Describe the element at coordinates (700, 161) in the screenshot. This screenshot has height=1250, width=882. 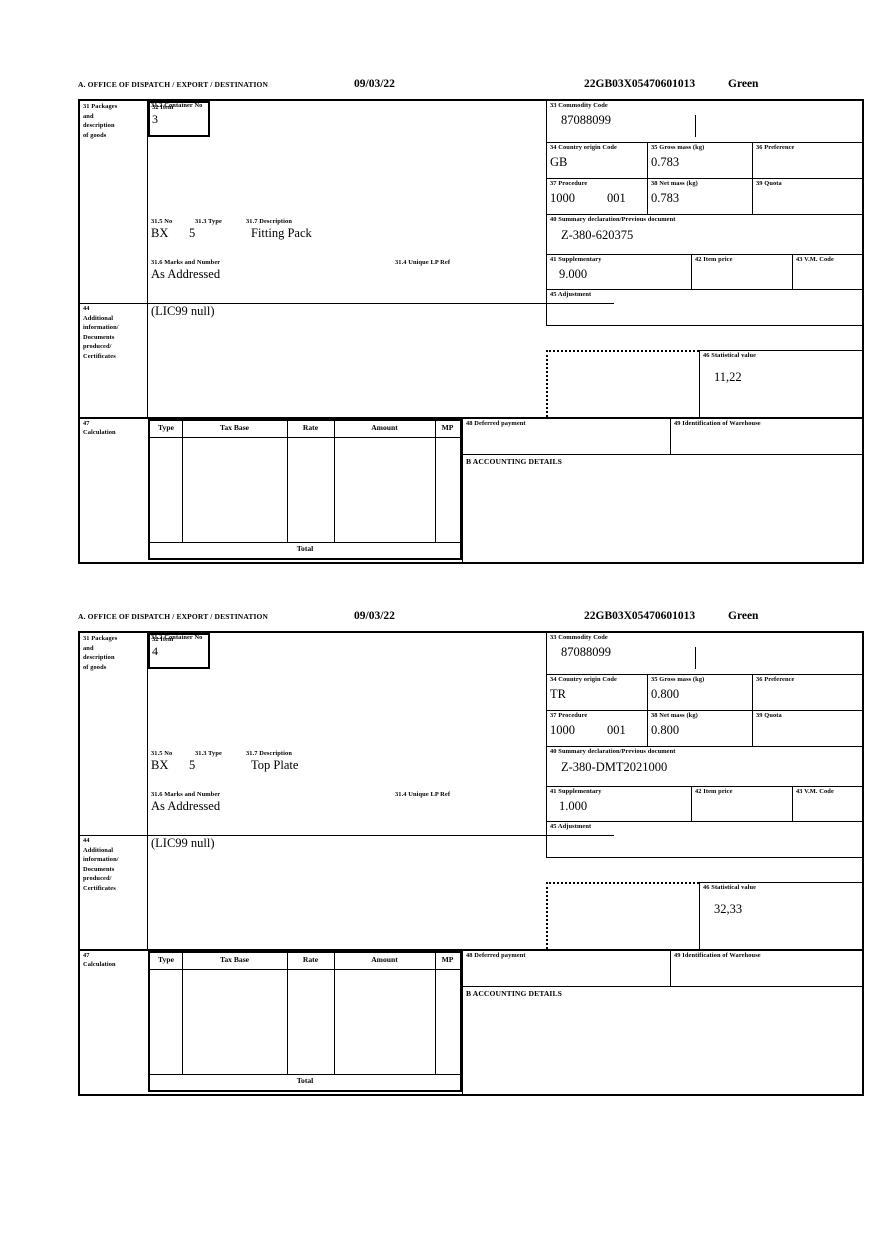
I see `box-35-gross-mass: 35 Gross mass (kg) 0.783` at that location.